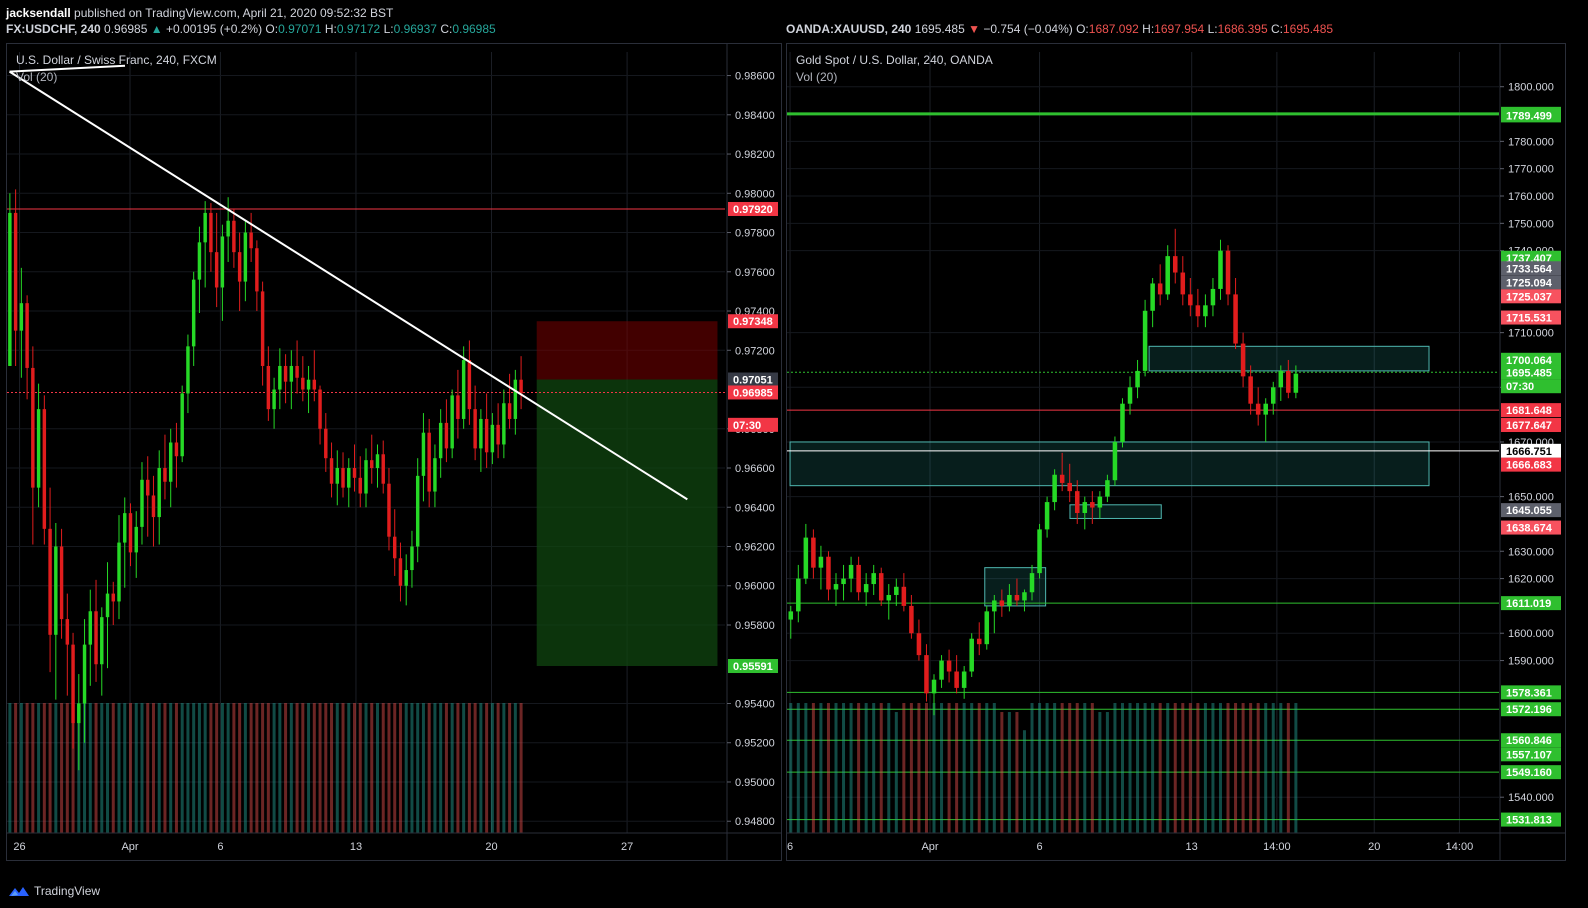 The image size is (1588, 908). What do you see at coordinates (53, 29) in the screenshot?
I see `left-ticker: FX:USDCHF, 240` at bounding box center [53, 29].